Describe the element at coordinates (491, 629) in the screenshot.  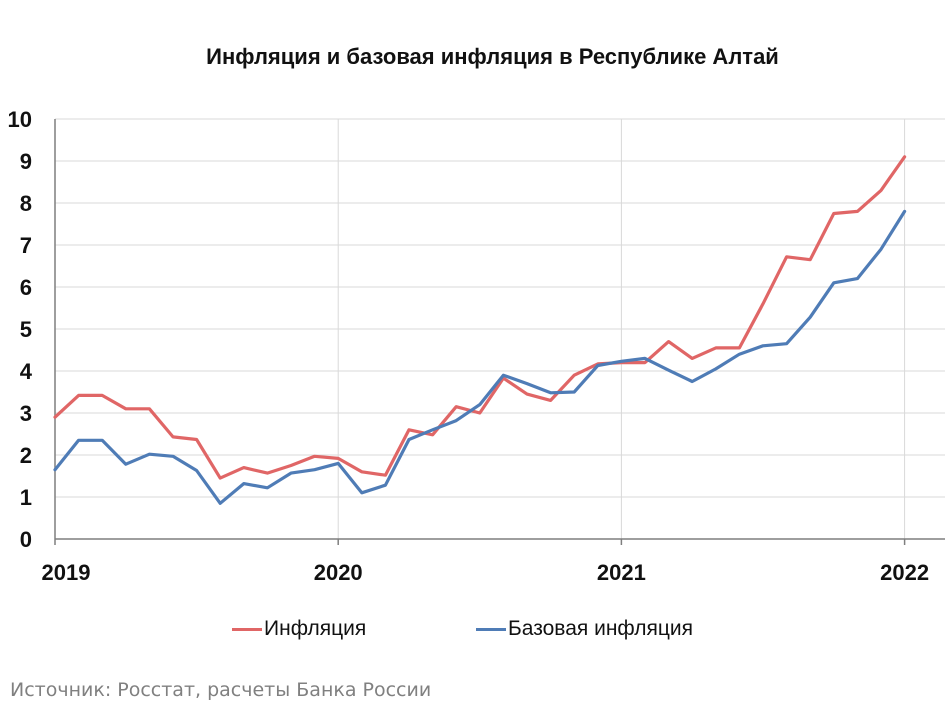
I see `legend-swatch-core-inflation` at that location.